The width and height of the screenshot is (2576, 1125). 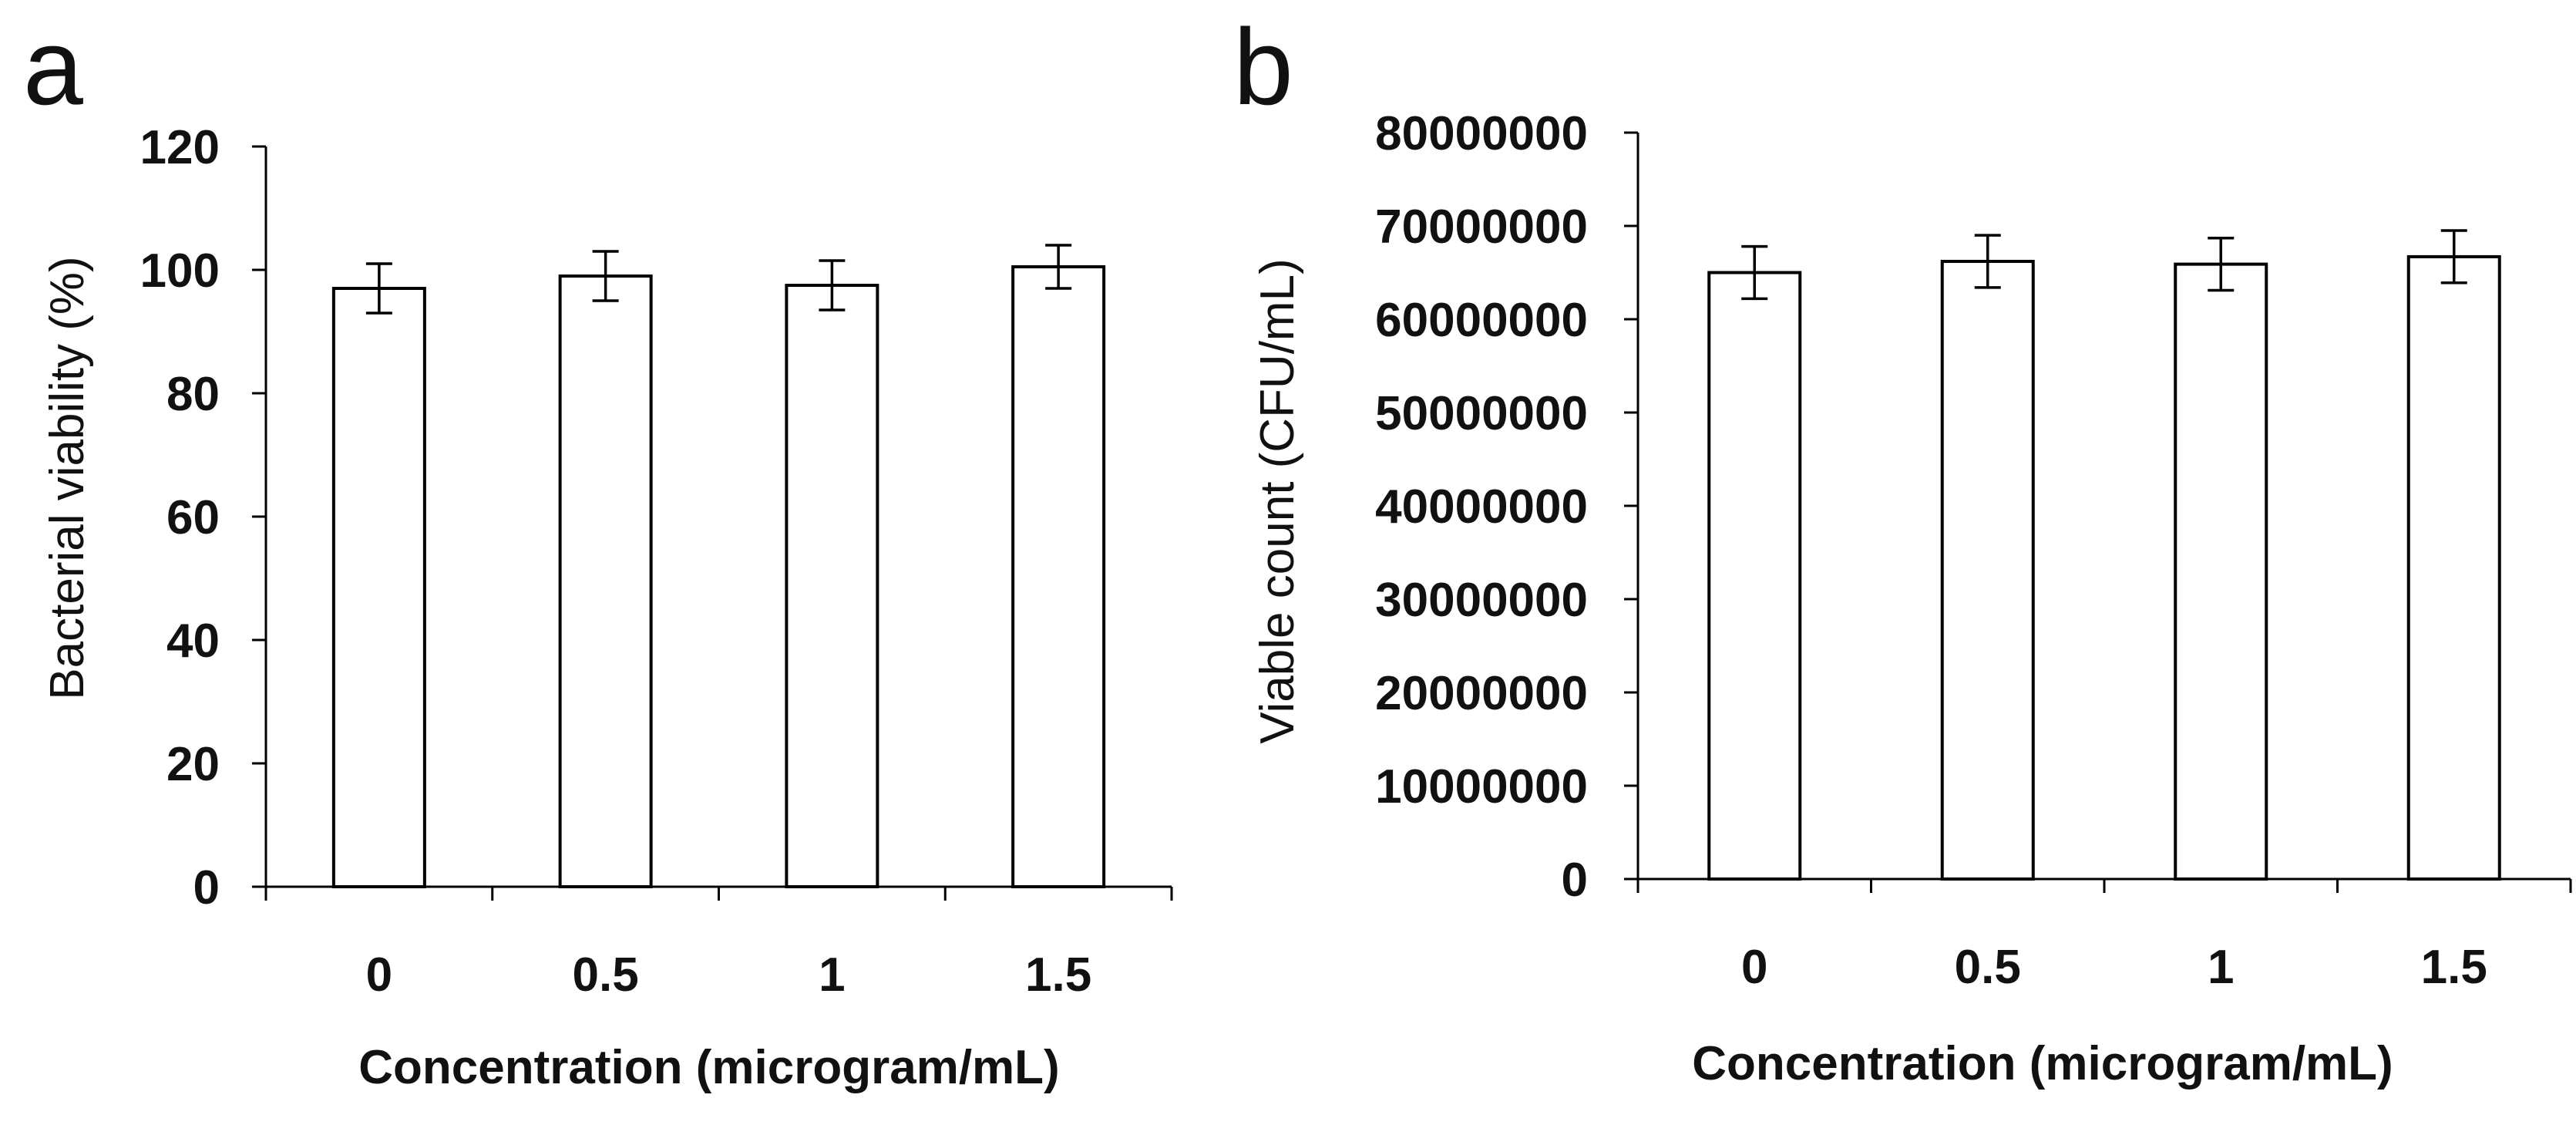 What do you see at coordinates (193, 642) in the screenshot?
I see `y-tick-label: 40` at bounding box center [193, 642].